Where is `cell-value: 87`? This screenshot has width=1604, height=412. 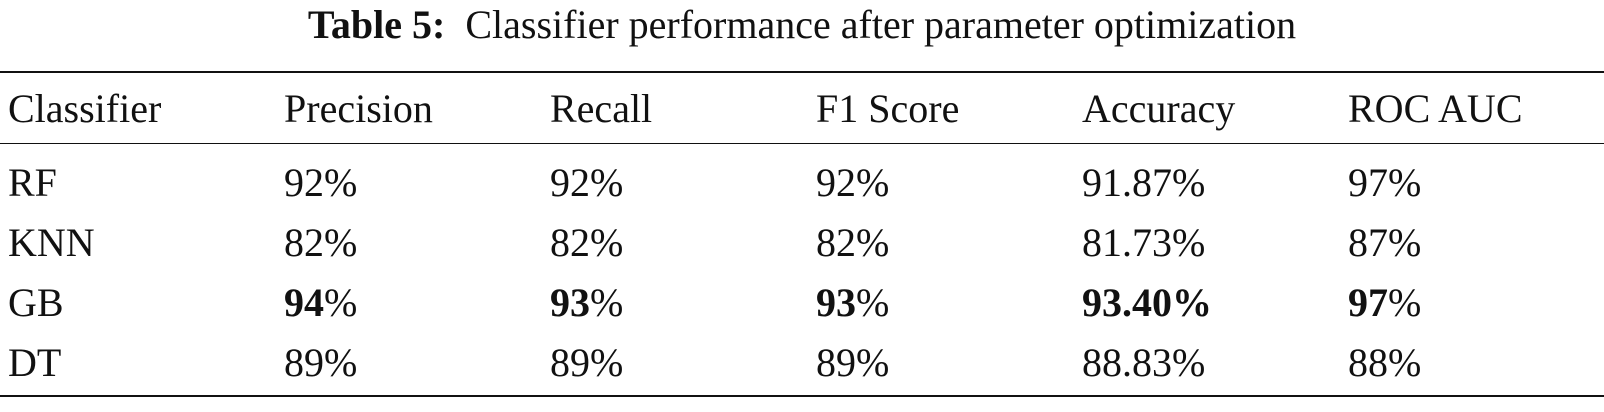 cell-value: 87 is located at coordinates (1368, 242).